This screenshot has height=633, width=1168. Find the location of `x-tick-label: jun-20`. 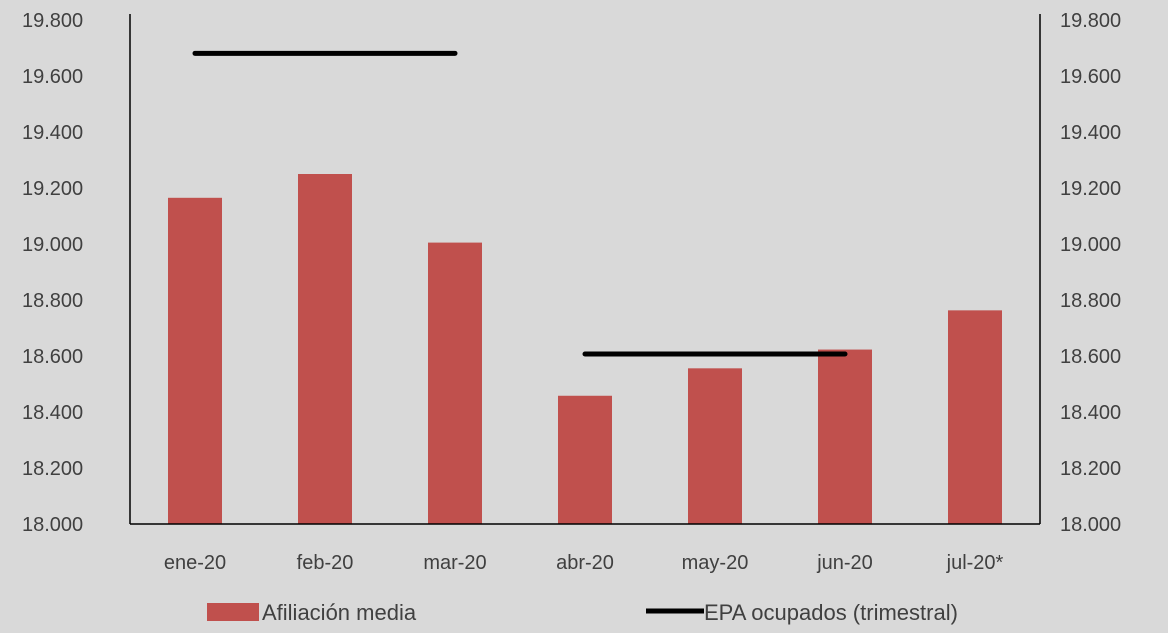

x-tick-label: jun-20 is located at coordinates (844, 563).